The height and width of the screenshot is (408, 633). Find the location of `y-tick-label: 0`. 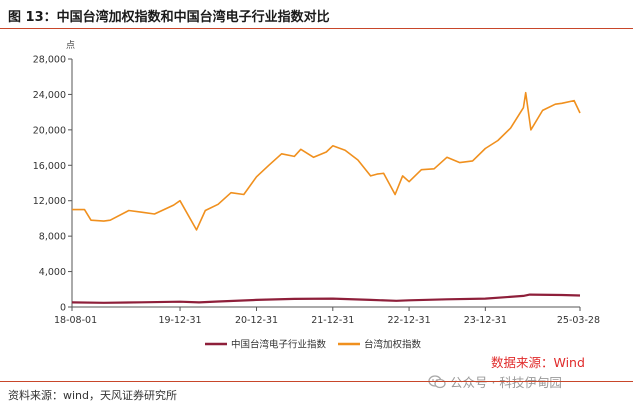

y-tick-label: 0 is located at coordinates (63, 308).